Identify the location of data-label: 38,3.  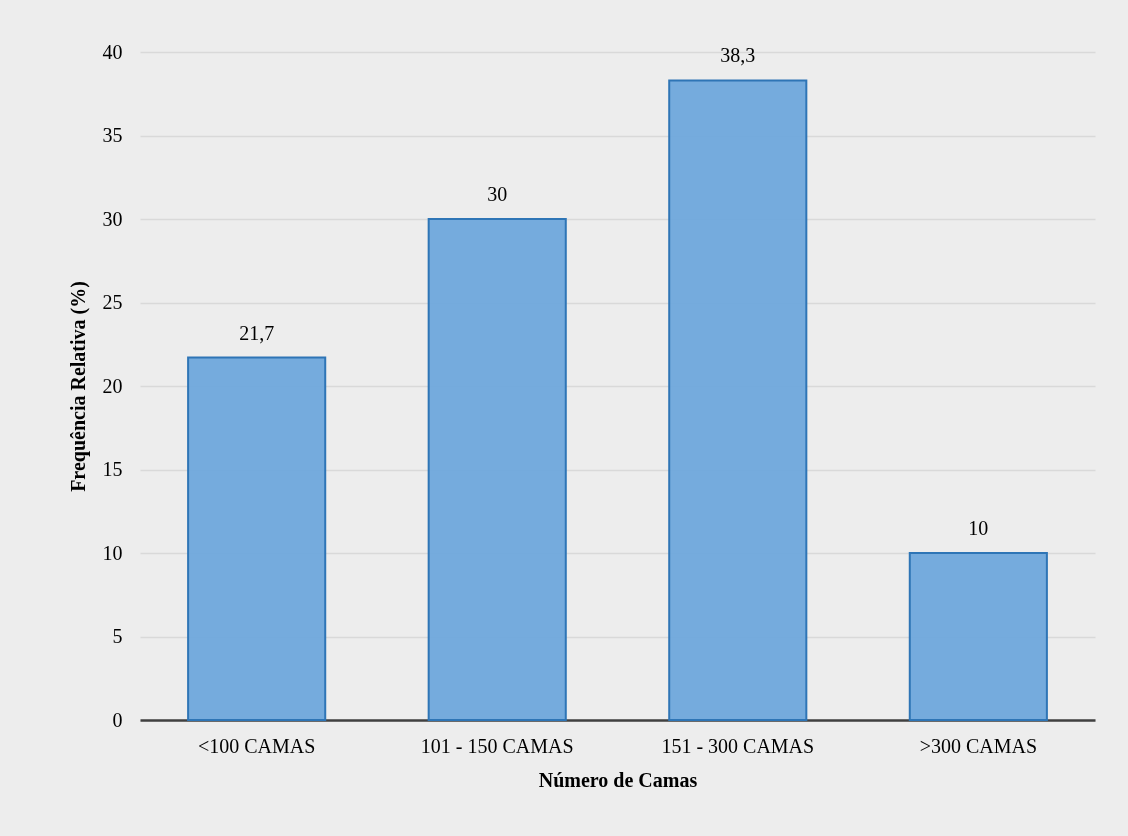
(738, 55).